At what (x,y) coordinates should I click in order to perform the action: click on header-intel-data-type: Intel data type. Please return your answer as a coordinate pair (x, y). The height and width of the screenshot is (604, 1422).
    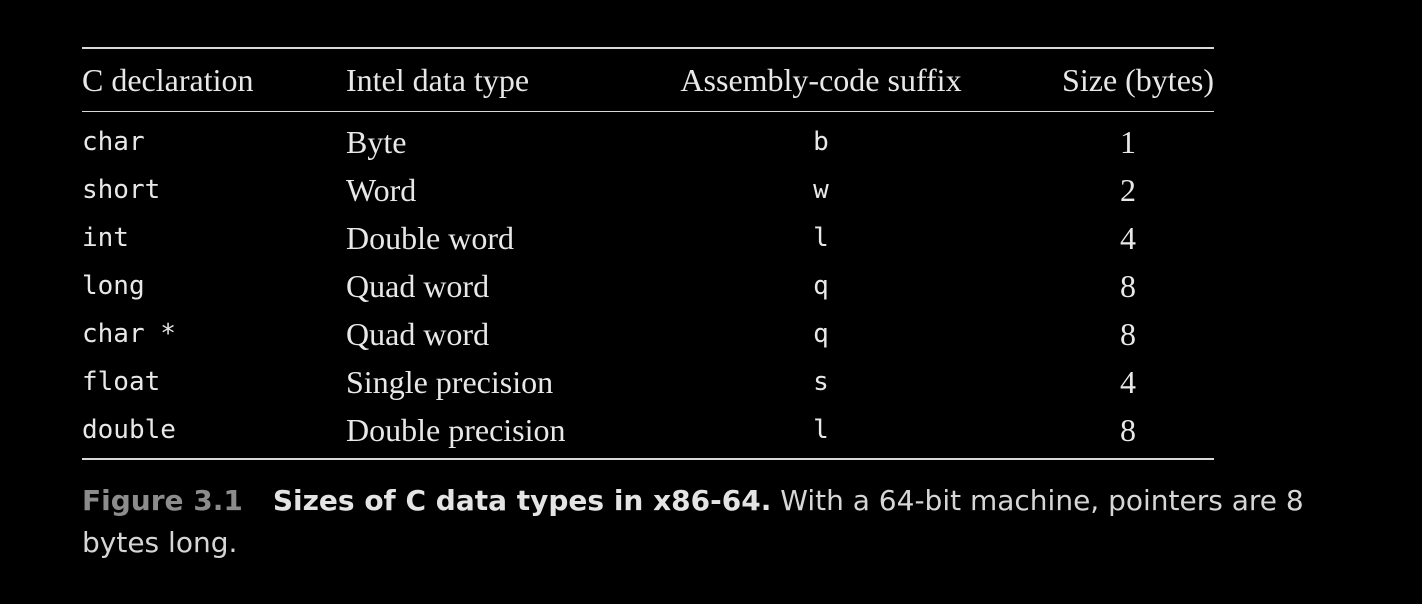
    Looking at the image, I should click on (438, 79).